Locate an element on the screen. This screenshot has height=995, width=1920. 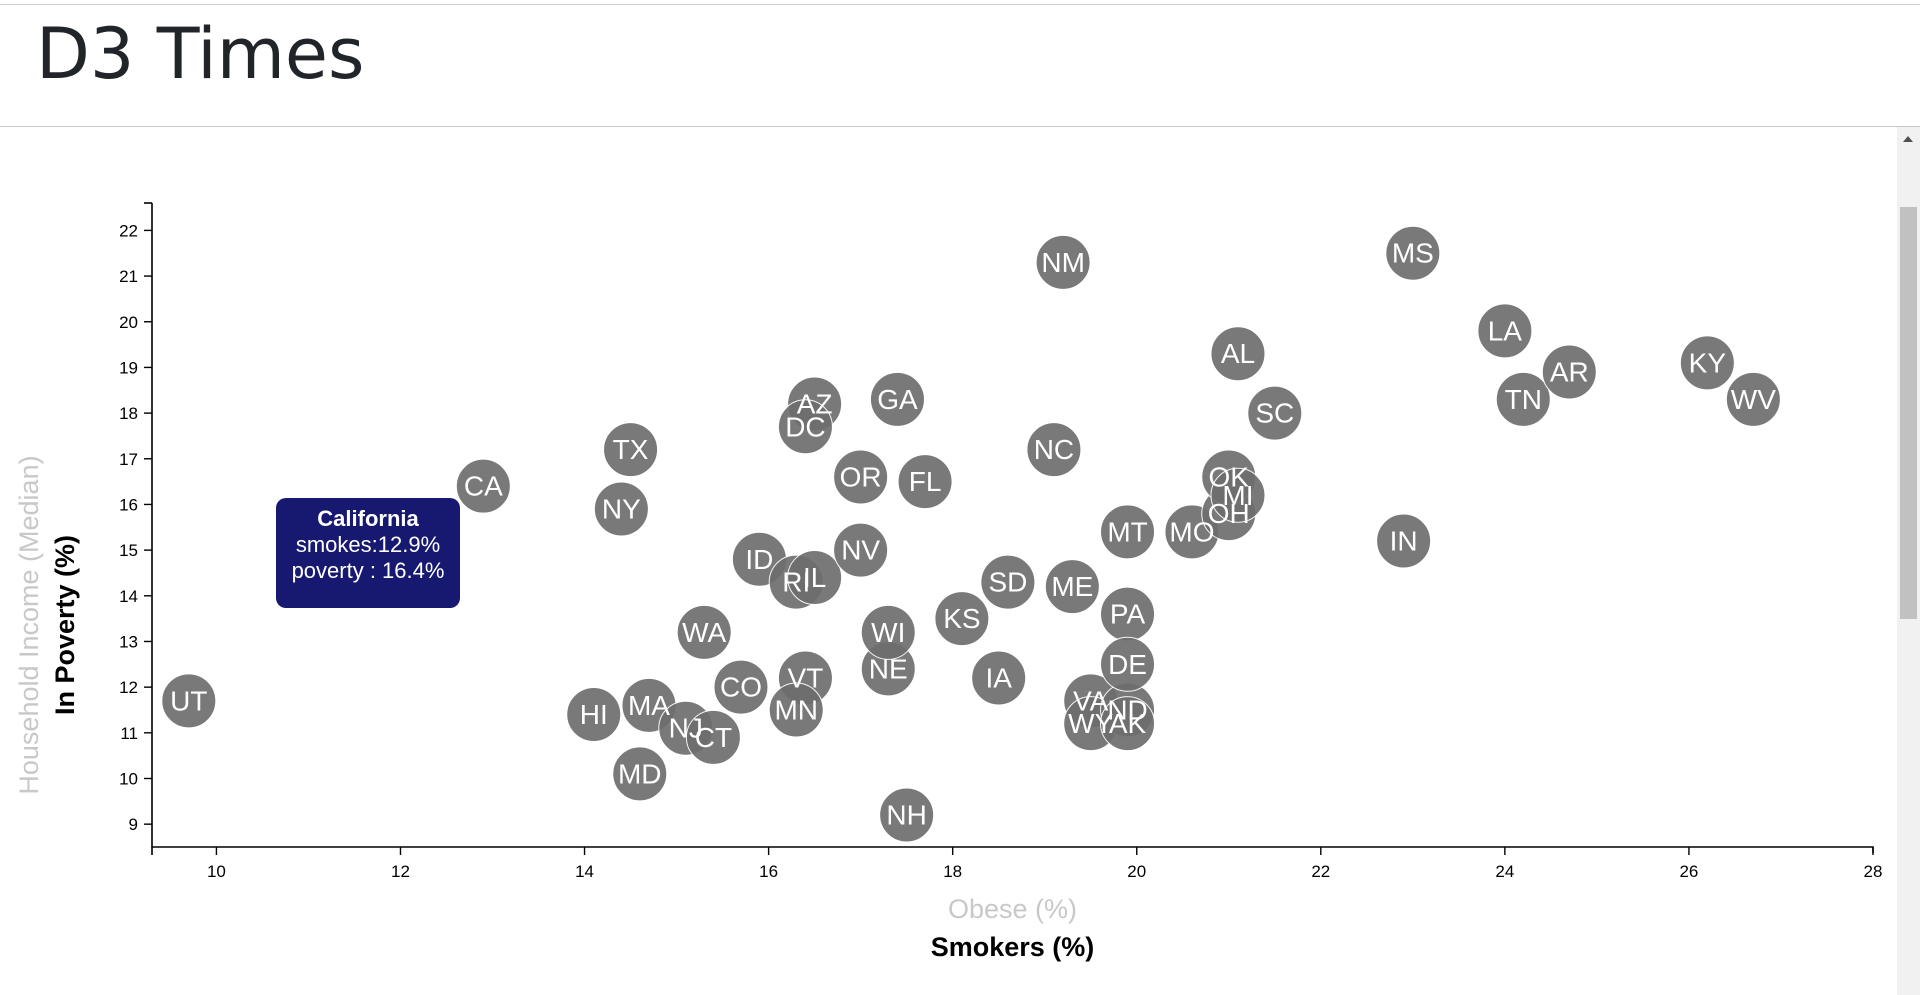
y-tick-label: 14 is located at coordinates (128, 596).